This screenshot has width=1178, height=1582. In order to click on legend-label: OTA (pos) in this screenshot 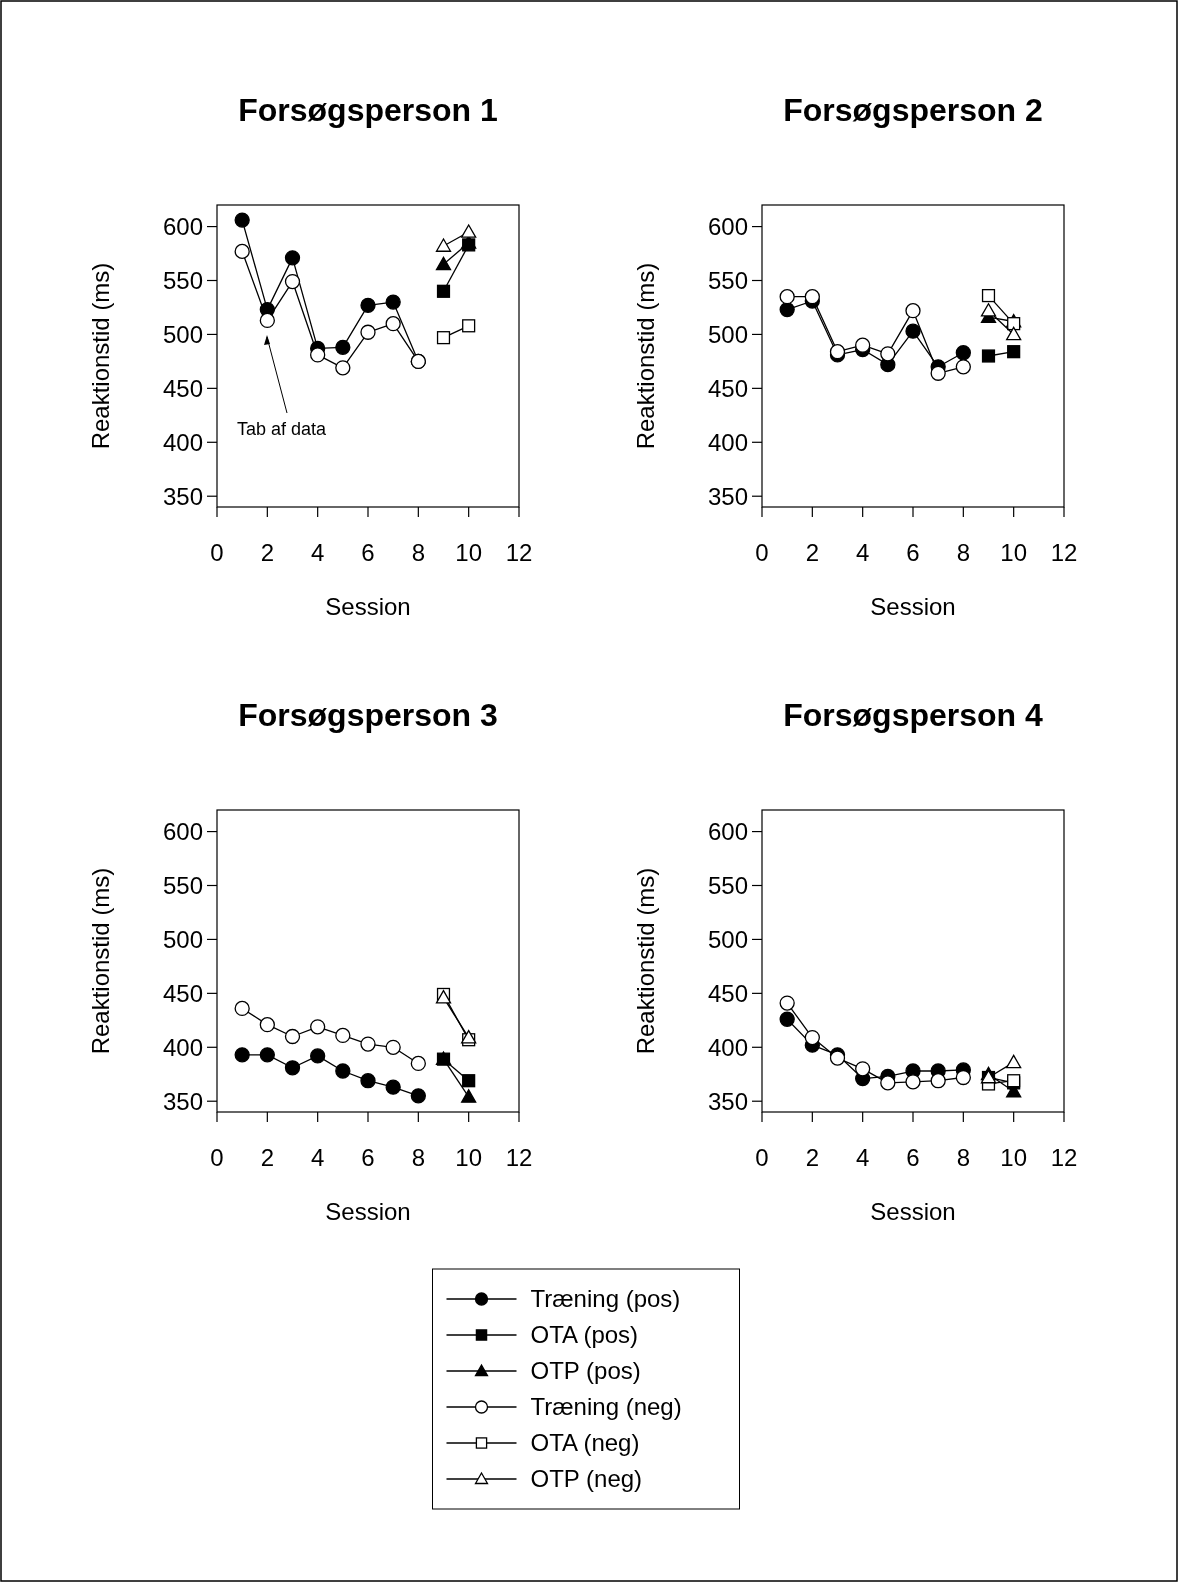, I will do `click(584, 1335)`.